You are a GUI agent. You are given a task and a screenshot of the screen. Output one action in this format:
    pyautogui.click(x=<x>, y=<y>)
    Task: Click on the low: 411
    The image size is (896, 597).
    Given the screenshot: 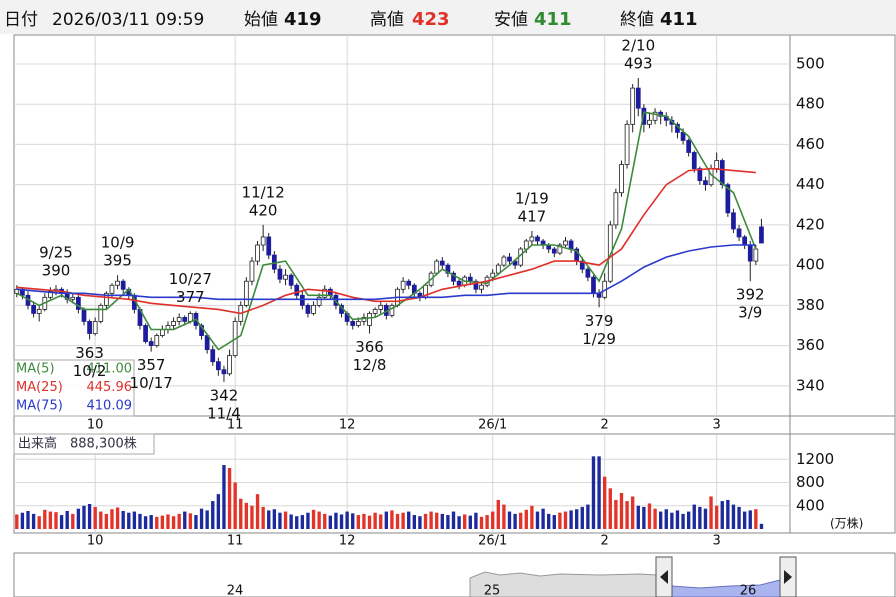 What is the action you would take?
    pyautogui.click(x=553, y=19)
    